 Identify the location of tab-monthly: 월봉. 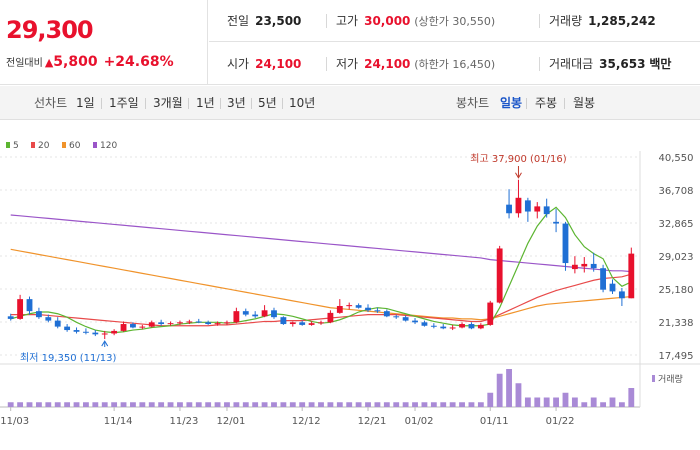
(584, 103).